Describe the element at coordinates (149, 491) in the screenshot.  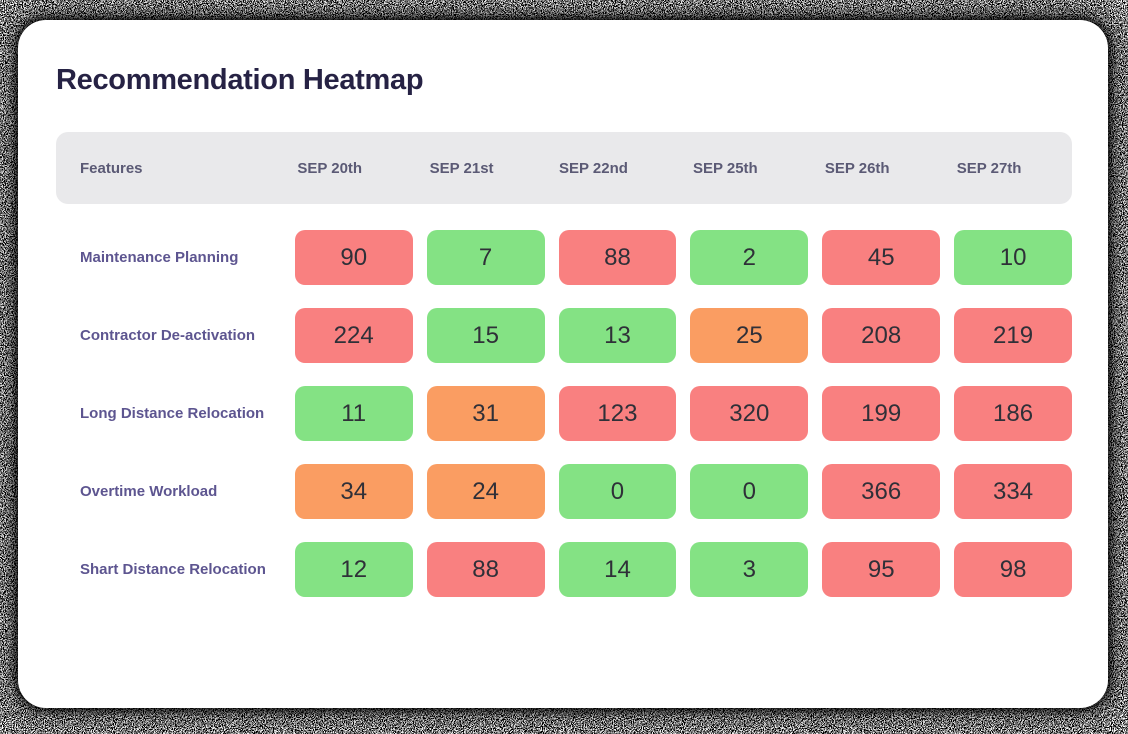
I see `row-label: Overtime Workload` at that location.